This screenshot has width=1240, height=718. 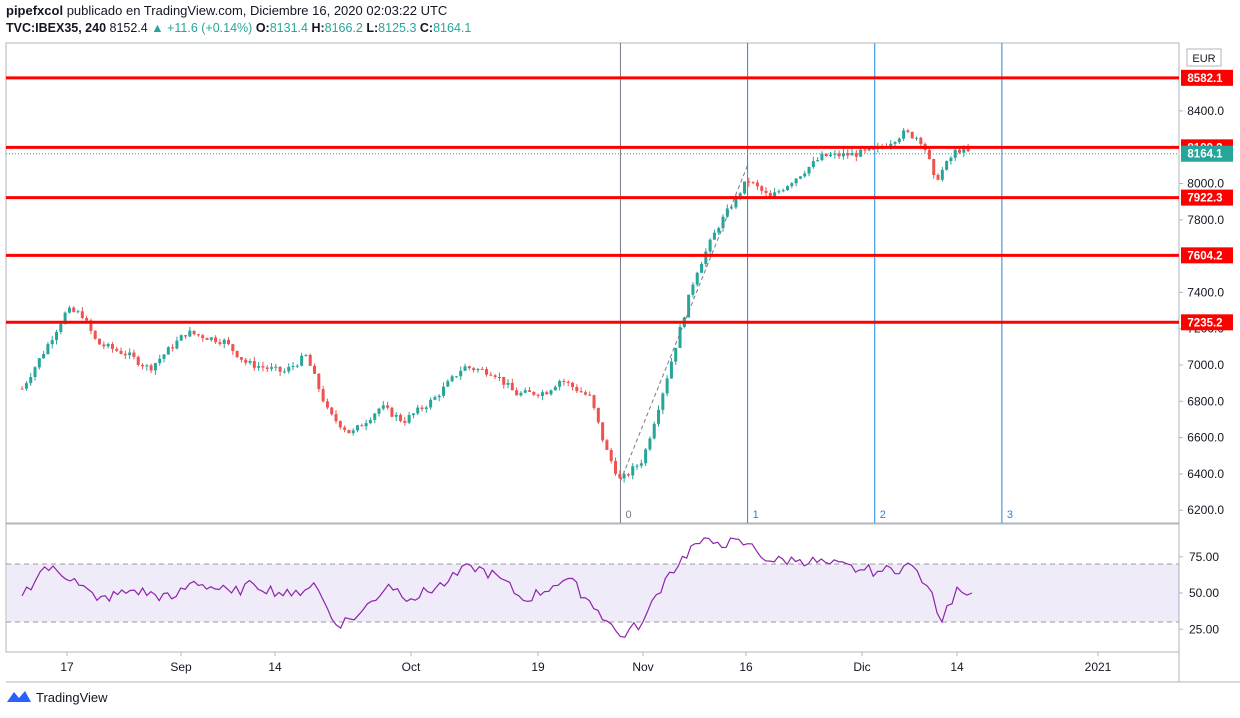 What do you see at coordinates (411, 667) in the screenshot?
I see `time-tick-label: Oct` at bounding box center [411, 667].